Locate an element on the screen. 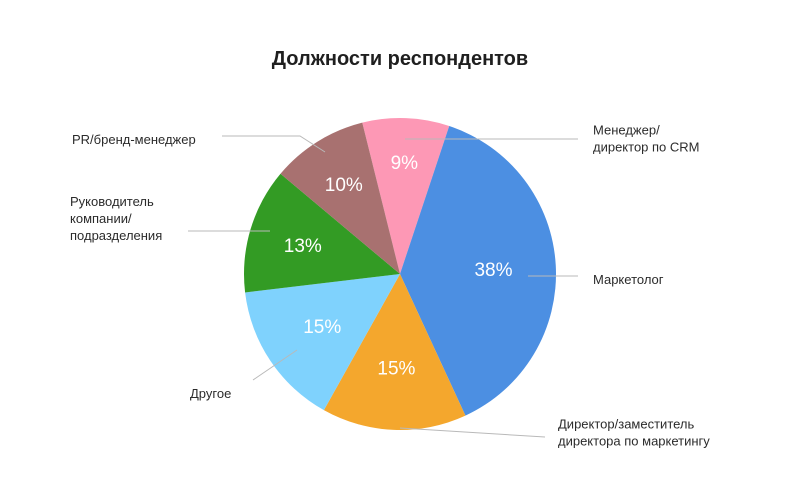  chart-title: Должности респондентов is located at coordinates (400, 59).